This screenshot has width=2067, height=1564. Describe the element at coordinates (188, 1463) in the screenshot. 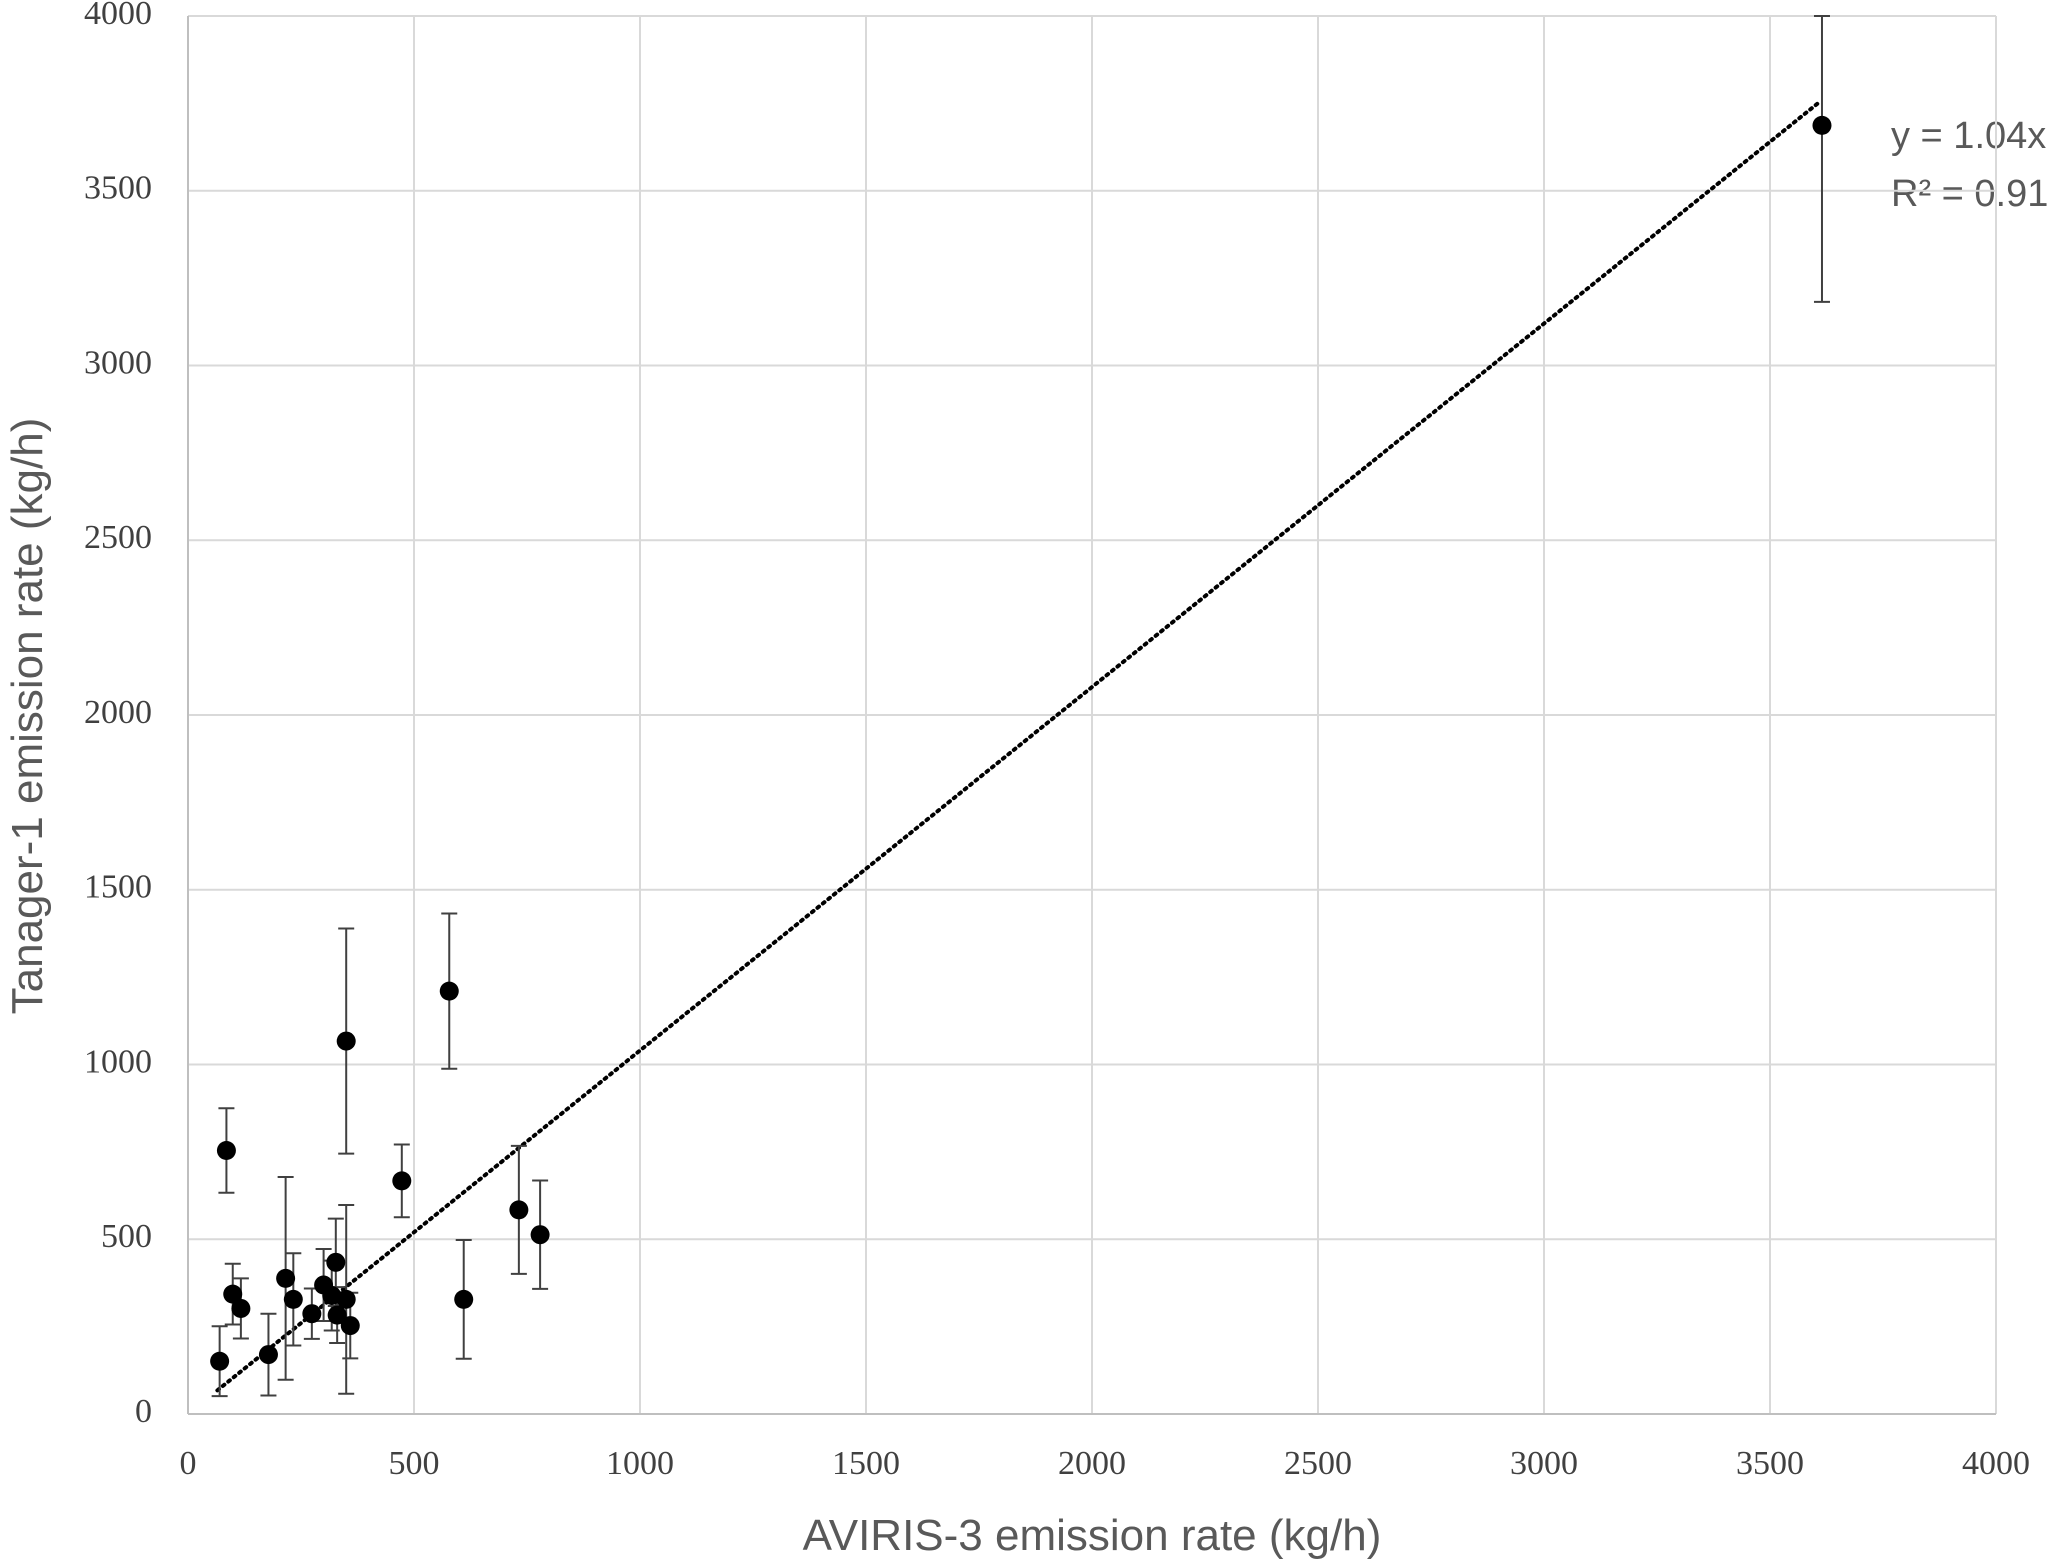

I see `x-tick-label: 0` at that location.